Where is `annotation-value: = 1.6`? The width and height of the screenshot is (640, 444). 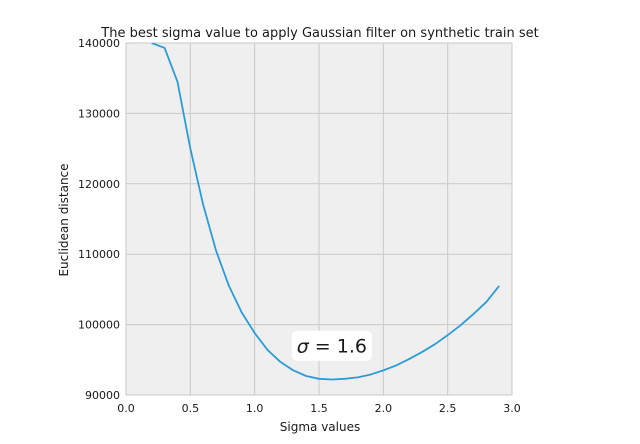 annotation-value: = 1.6 is located at coordinates (338, 347).